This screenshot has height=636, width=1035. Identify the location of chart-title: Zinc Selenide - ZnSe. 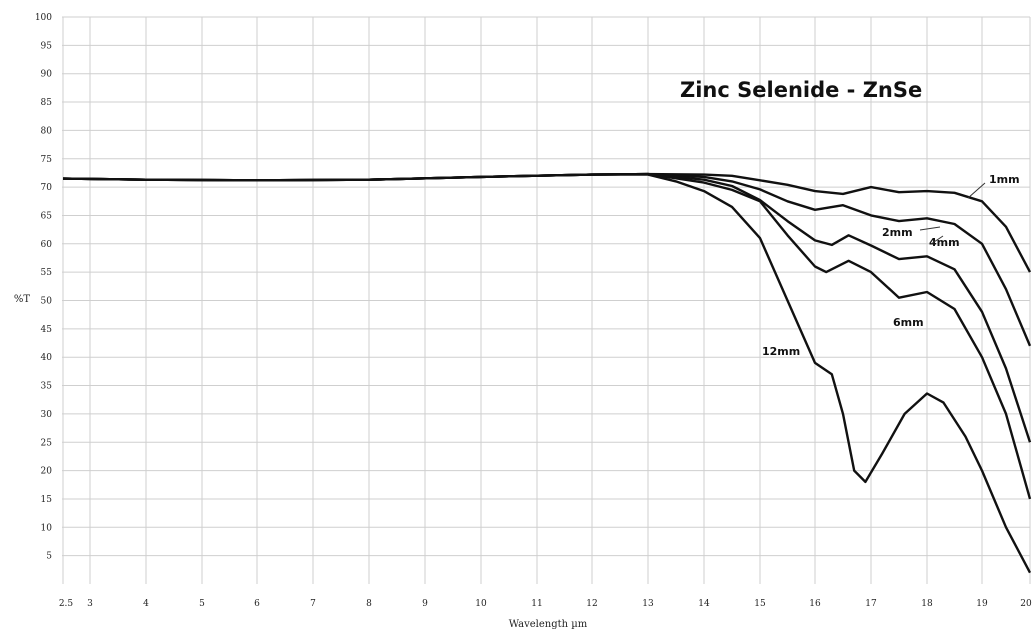
(801, 90).